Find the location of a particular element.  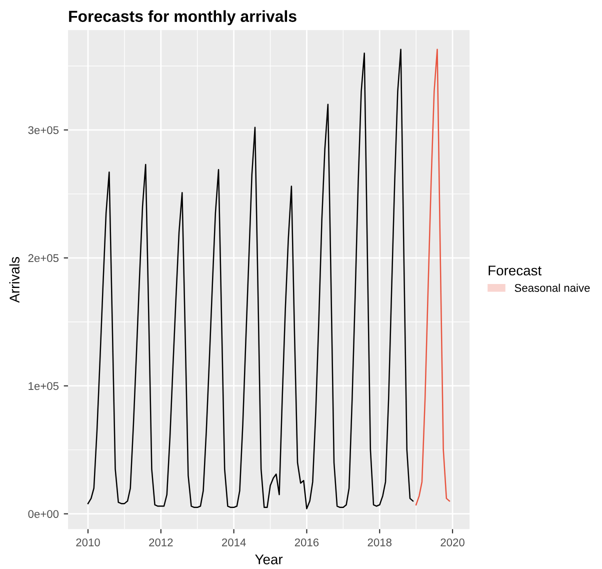

x-tick-label: 2020 is located at coordinates (452, 542).